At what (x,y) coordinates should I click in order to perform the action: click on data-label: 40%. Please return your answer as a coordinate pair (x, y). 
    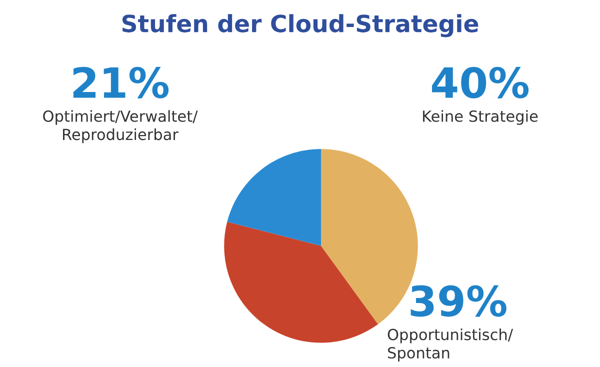
    Looking at the image, I should click on (480, 82).